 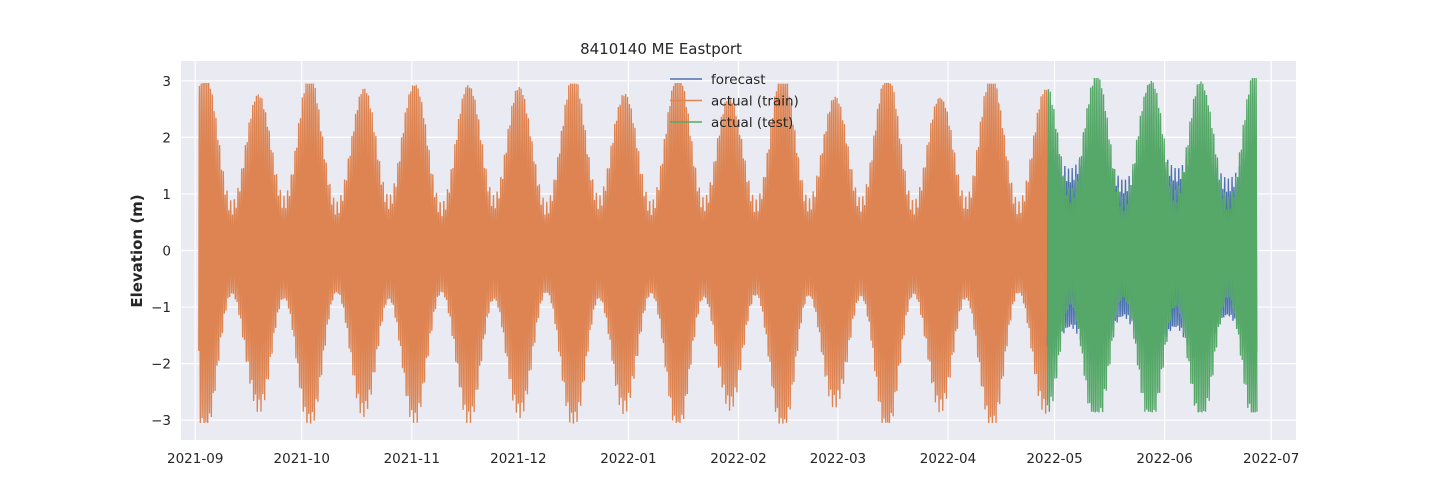 I want to click on x-tick-label: 2021-11, so click(x=412, y=459).